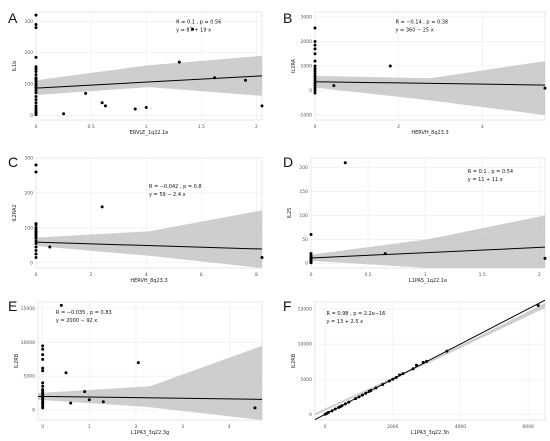 This screenshot has width=550, height=441. Describe the element at coordinates (482, 275) in the screenshot. I see `x-tick-label: 1.5` at that location.